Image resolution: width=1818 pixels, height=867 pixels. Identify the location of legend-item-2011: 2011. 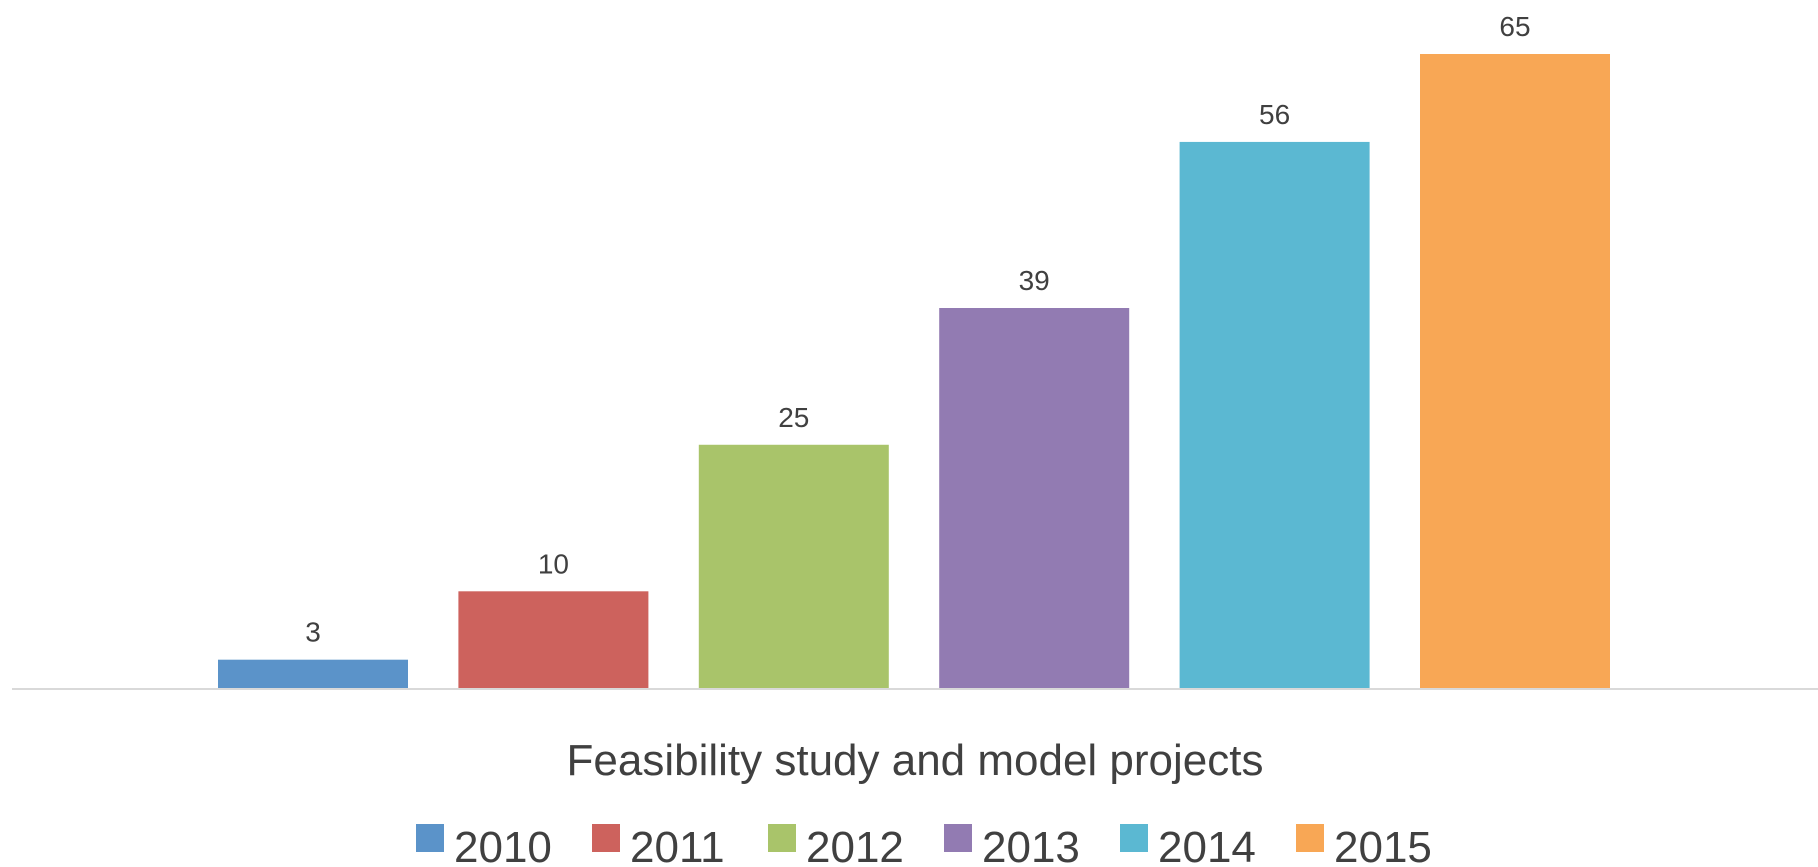
(658, 845).